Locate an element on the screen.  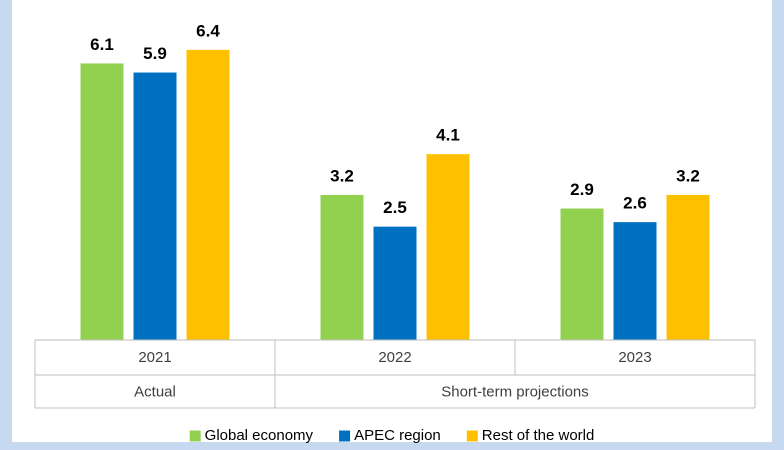
x-tick-label: 2023 is located at coordinates (634, 357).